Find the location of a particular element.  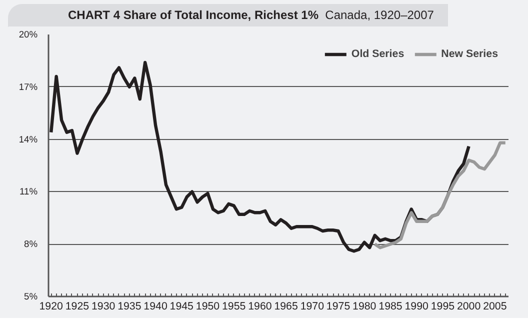

x-tick-label: 1930 is located at coordinates (103, 306).